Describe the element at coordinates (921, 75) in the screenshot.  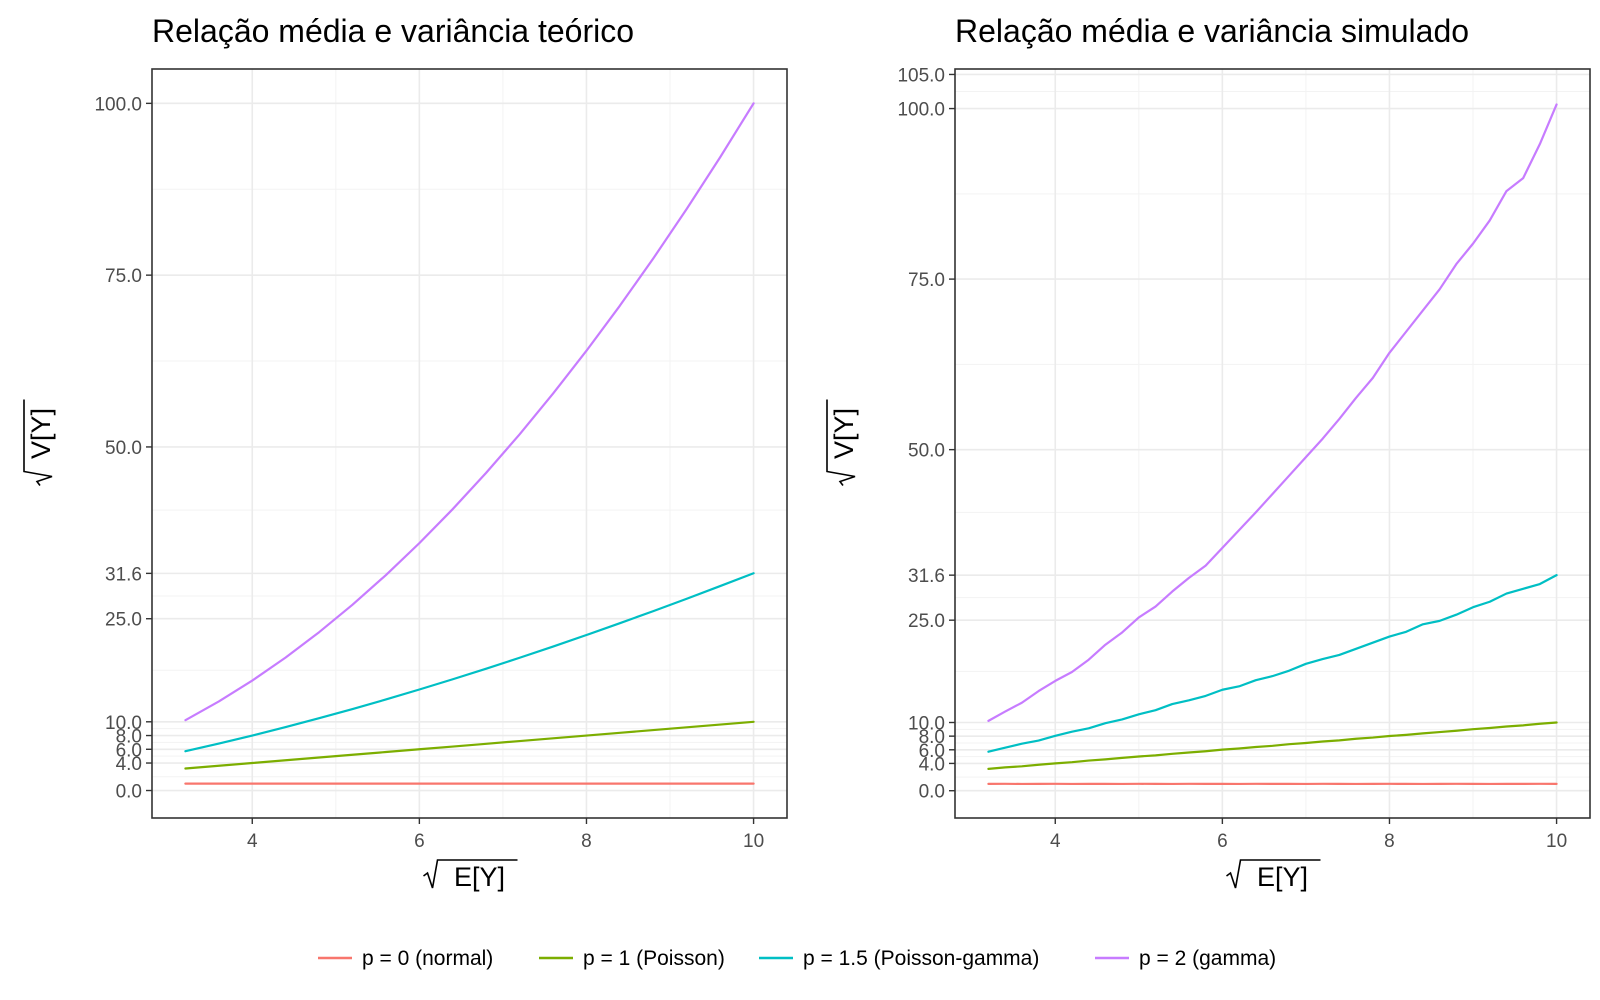
I see `y-tick-label: 105.0` at that location.